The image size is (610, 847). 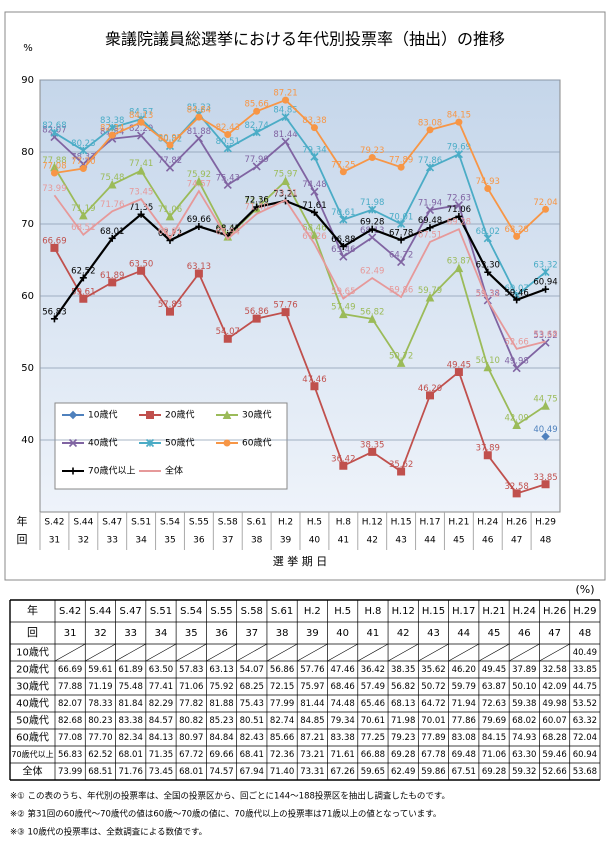 What do you see at coordinates (314, 206) in the screenshot?
I see `value-label: 71.61` at bounding box center [314, 206].